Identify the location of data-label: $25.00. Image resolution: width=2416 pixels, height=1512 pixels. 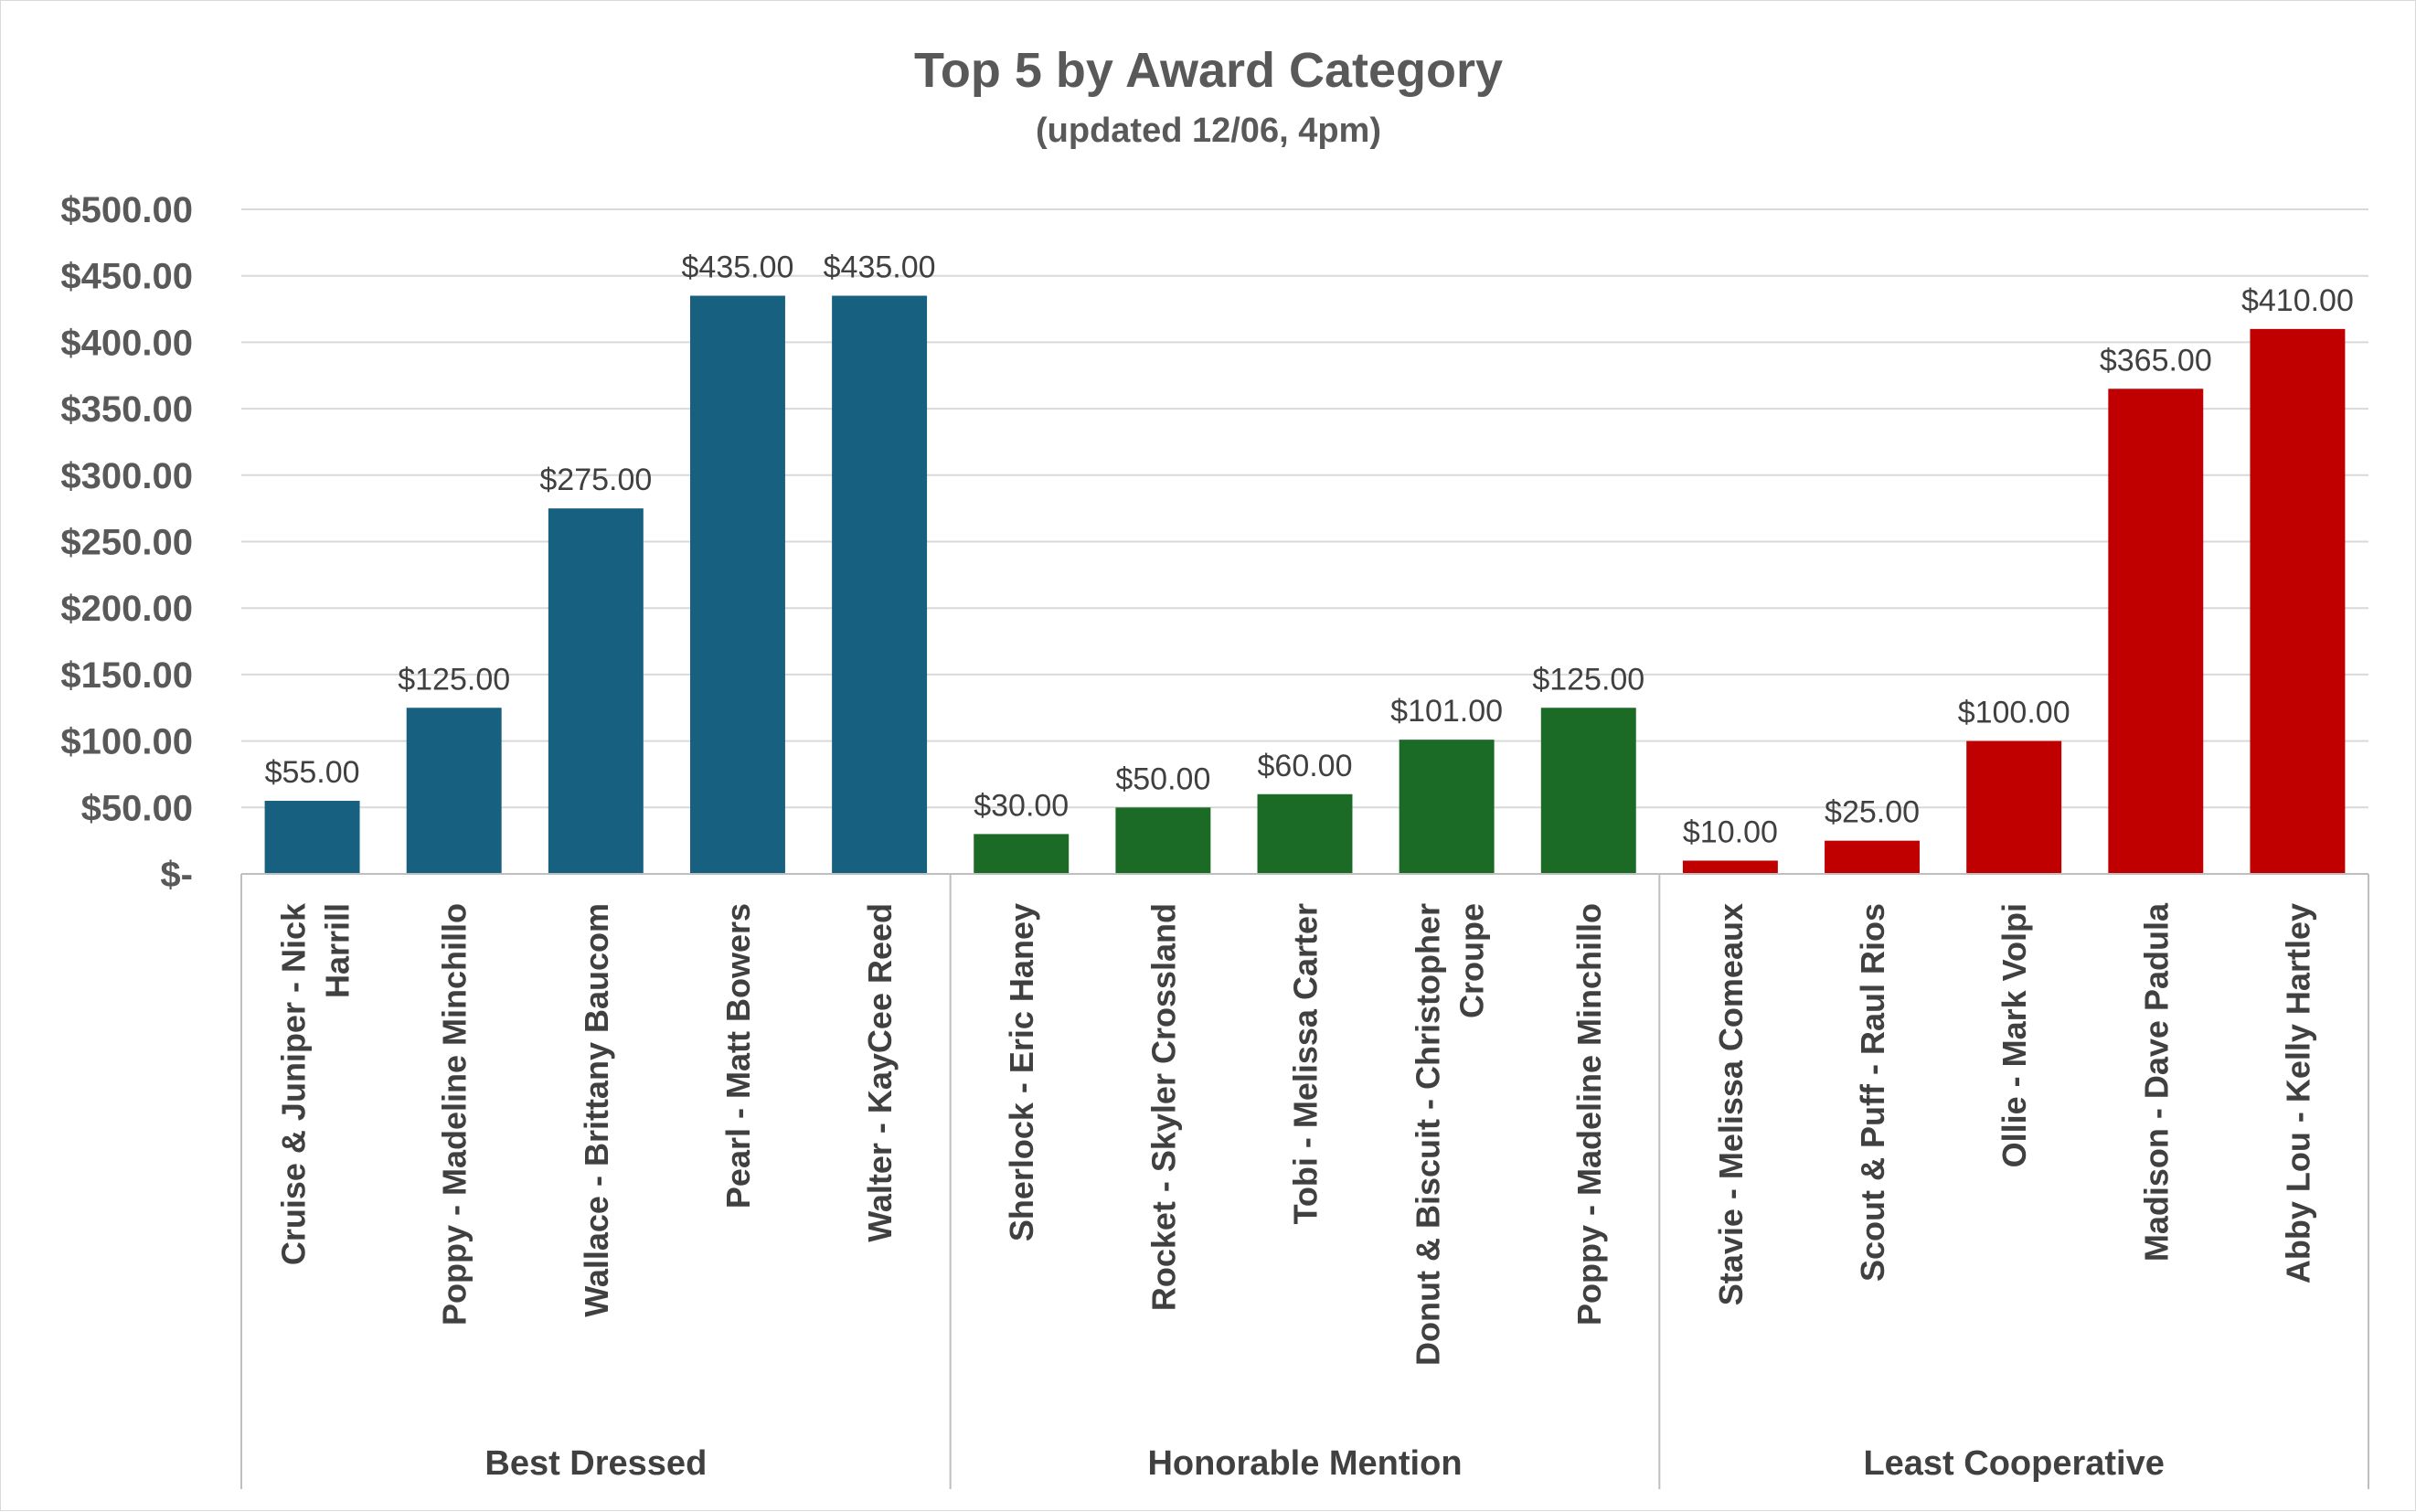
(1873, 812).